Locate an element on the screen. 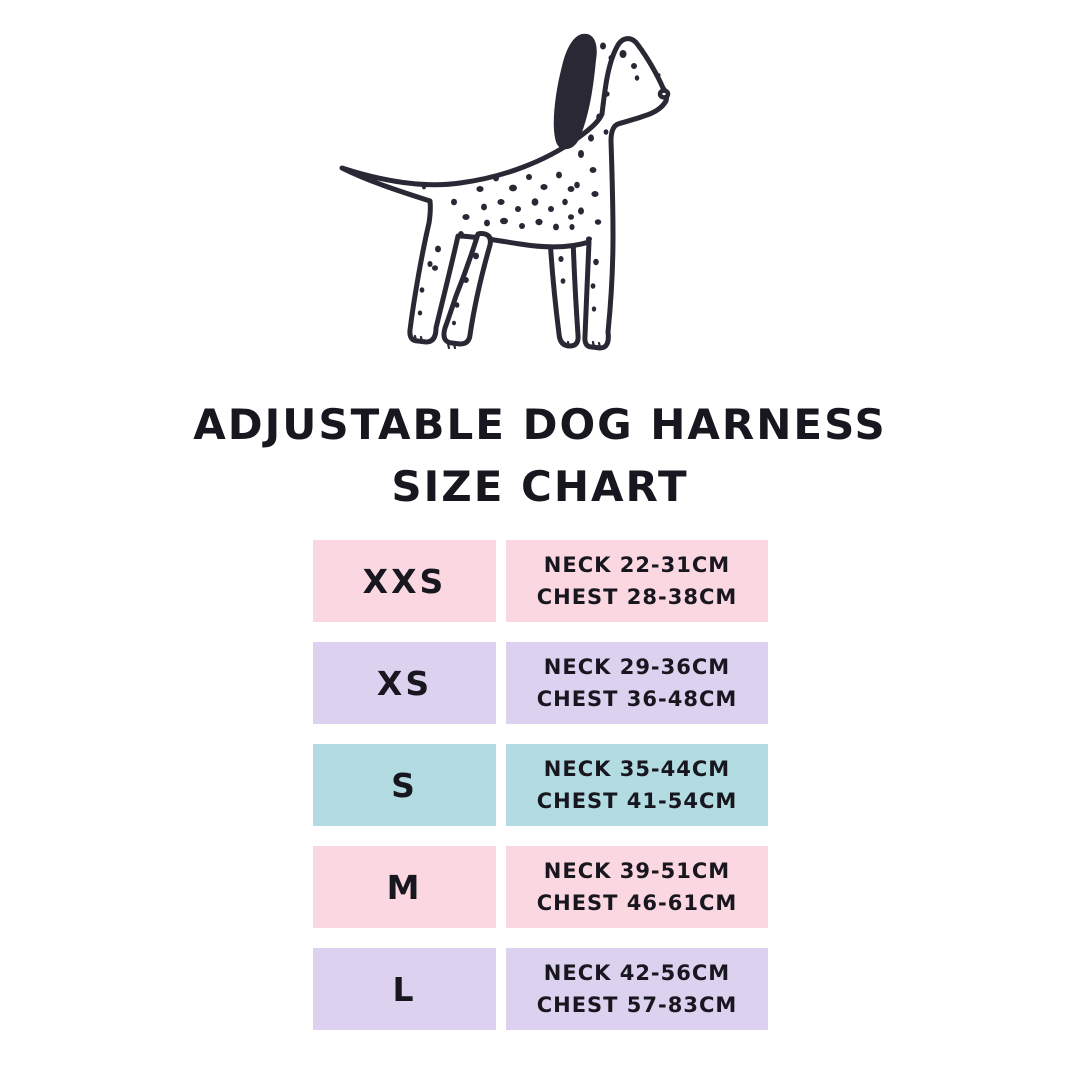 The image size is (1080, 1080). dog-far-front-leg is located at coordinates (564, 292).